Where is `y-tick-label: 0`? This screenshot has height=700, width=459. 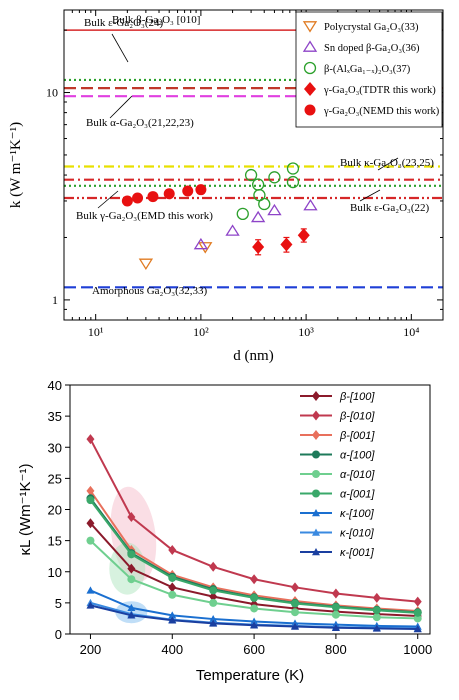
y-tick-label: 0 is located at coordinates (58, 634).